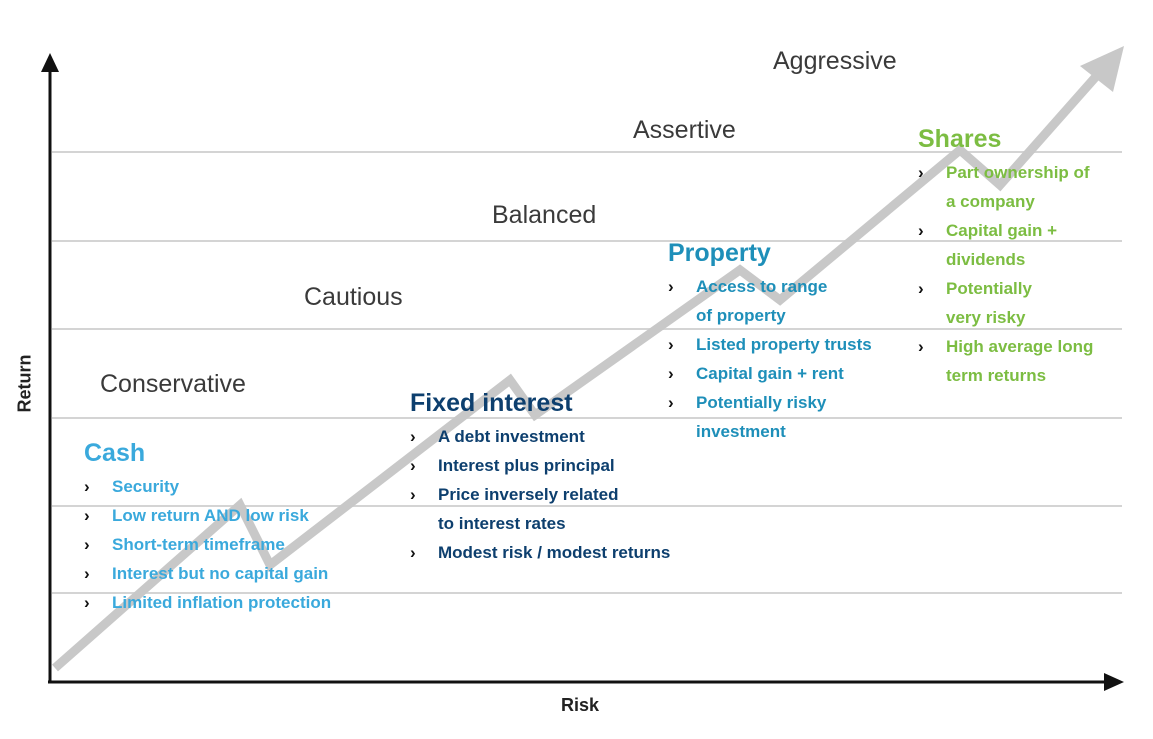  Describe the element at coordinates (1028, 245) in the screenshot. I see `bullet-item: › Capital gain + dividends` at that location.